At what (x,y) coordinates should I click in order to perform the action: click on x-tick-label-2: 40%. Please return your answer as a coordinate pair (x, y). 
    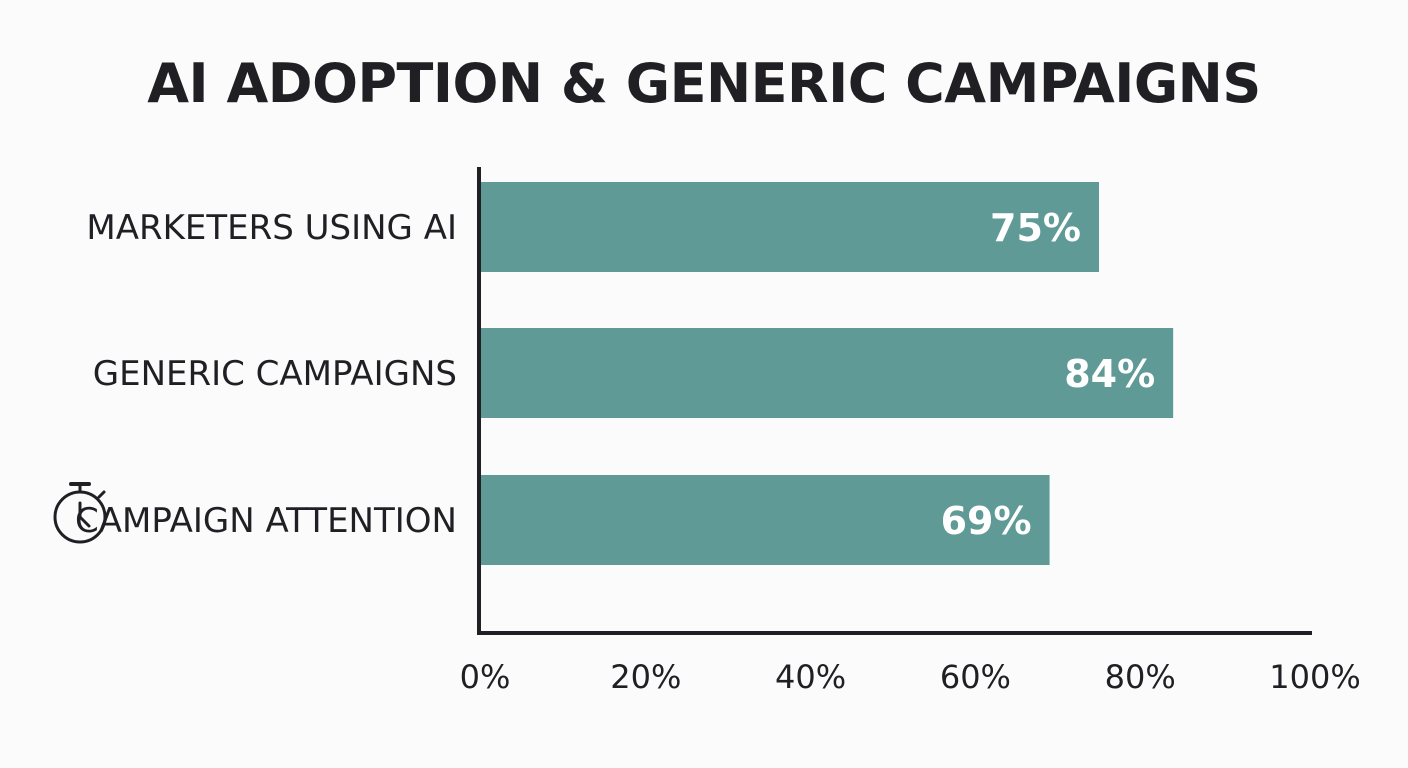
    Looking at the image, I should click on (810, 677).